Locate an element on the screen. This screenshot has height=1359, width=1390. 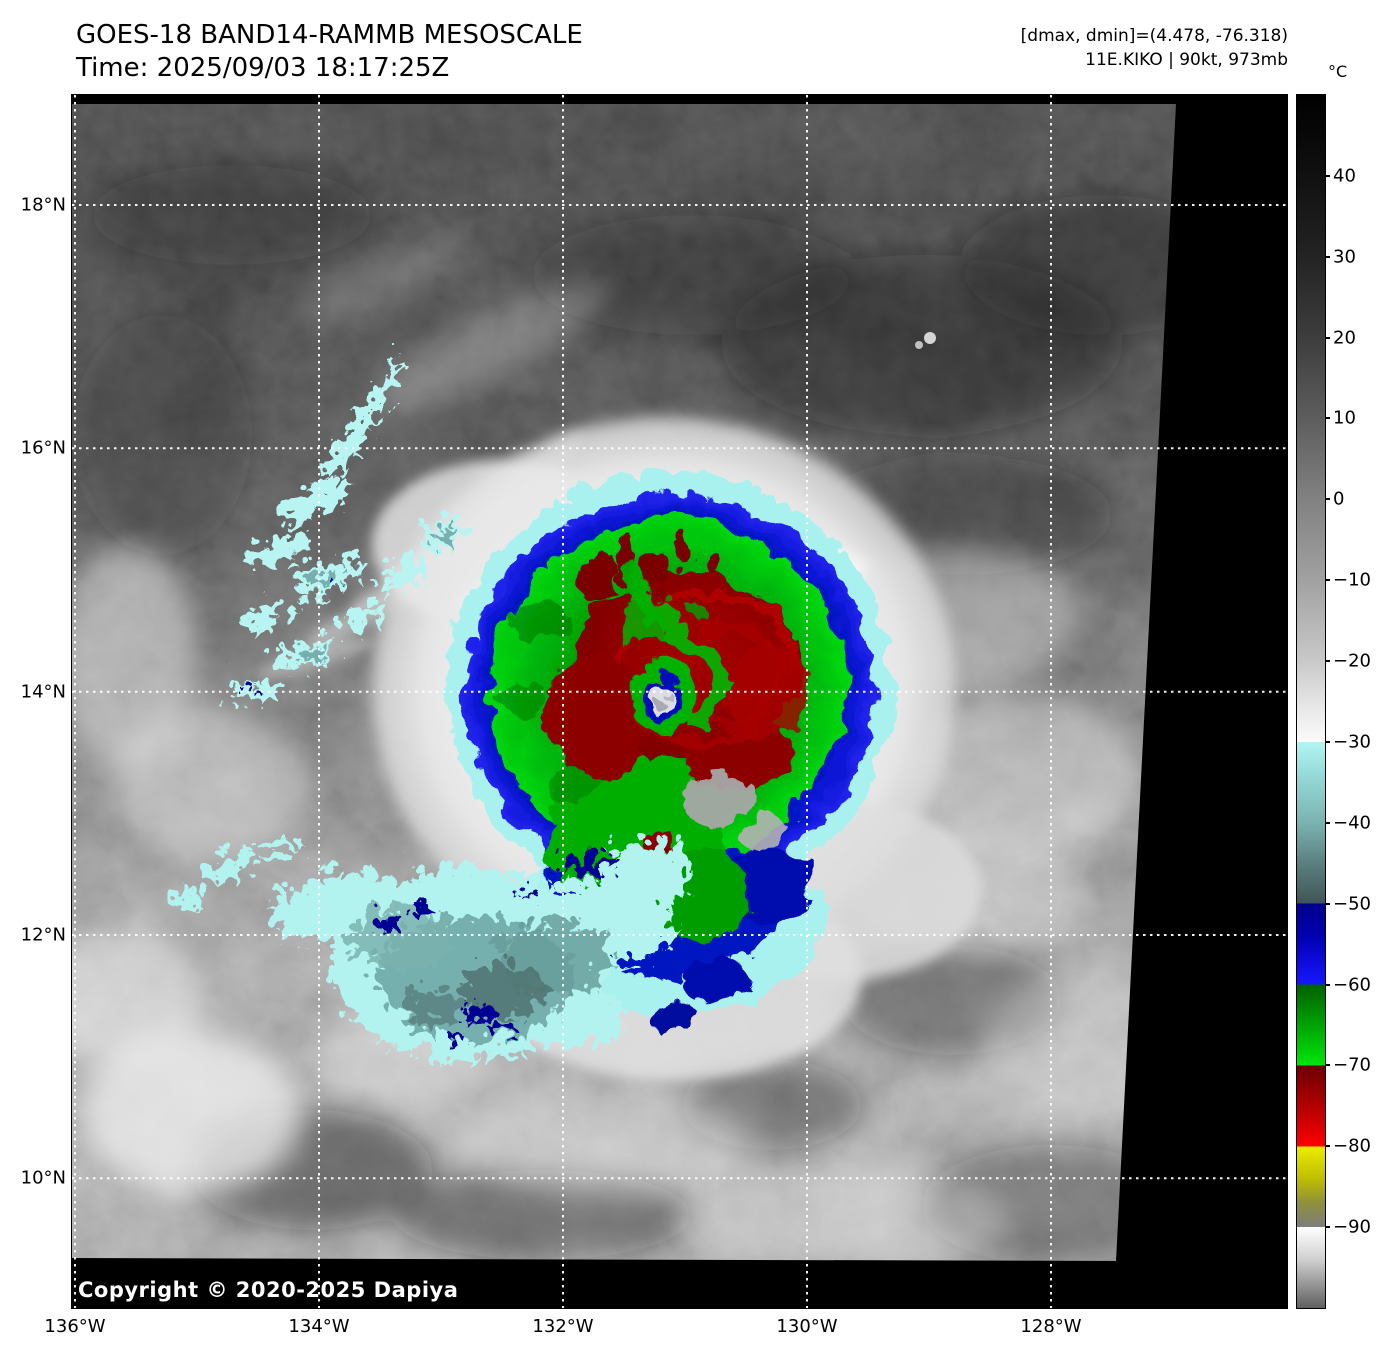
colorbar-unit-label: °C is located at coordinates (1338, 71).